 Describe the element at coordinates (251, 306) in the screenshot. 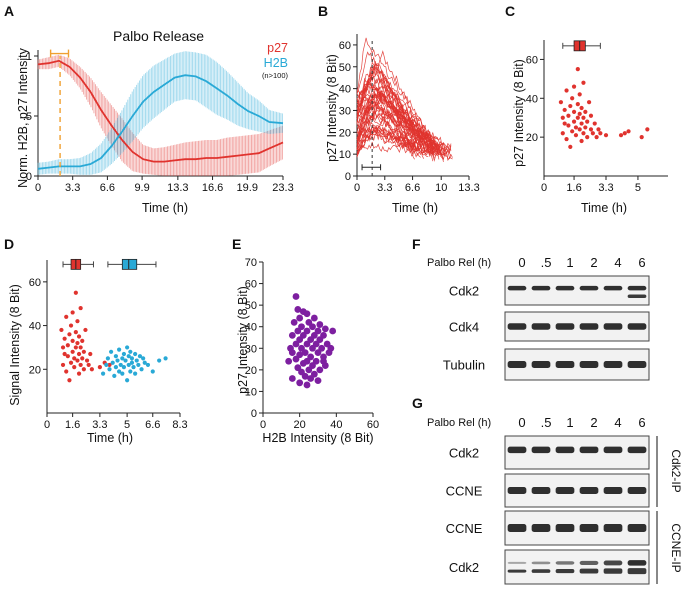

I see `panel-e-y-tick-label: 50` at that location.